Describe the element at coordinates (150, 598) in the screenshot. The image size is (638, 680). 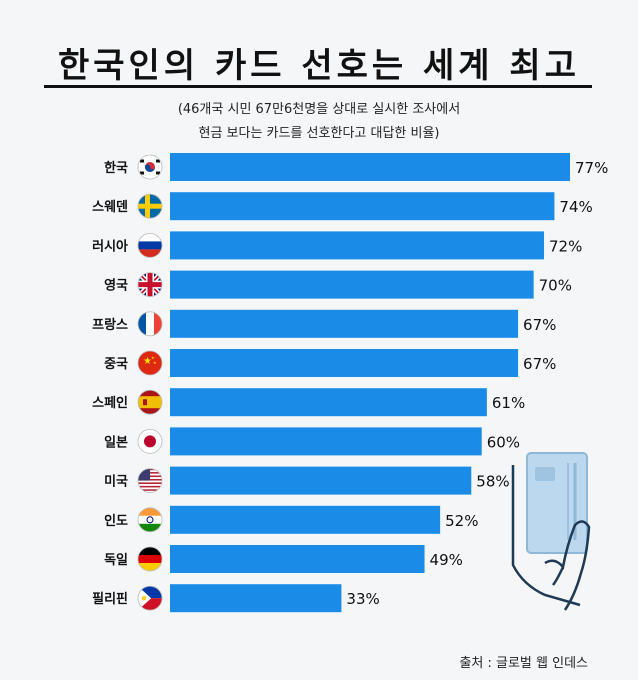
I see `philippines-flag-icon` at that location.